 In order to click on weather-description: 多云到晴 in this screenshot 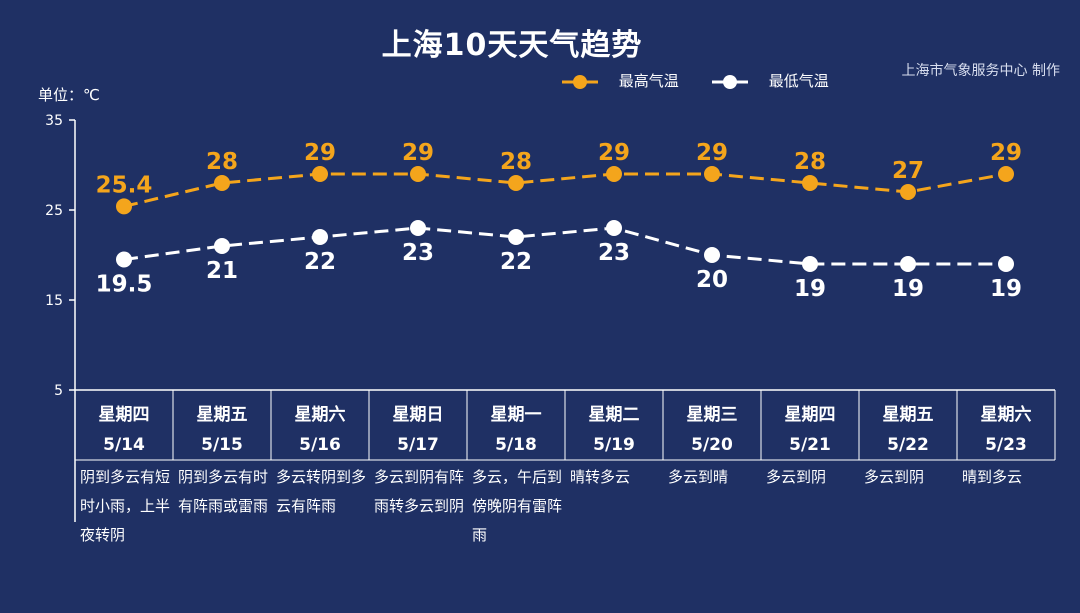, I will do `click(698, 477)`.